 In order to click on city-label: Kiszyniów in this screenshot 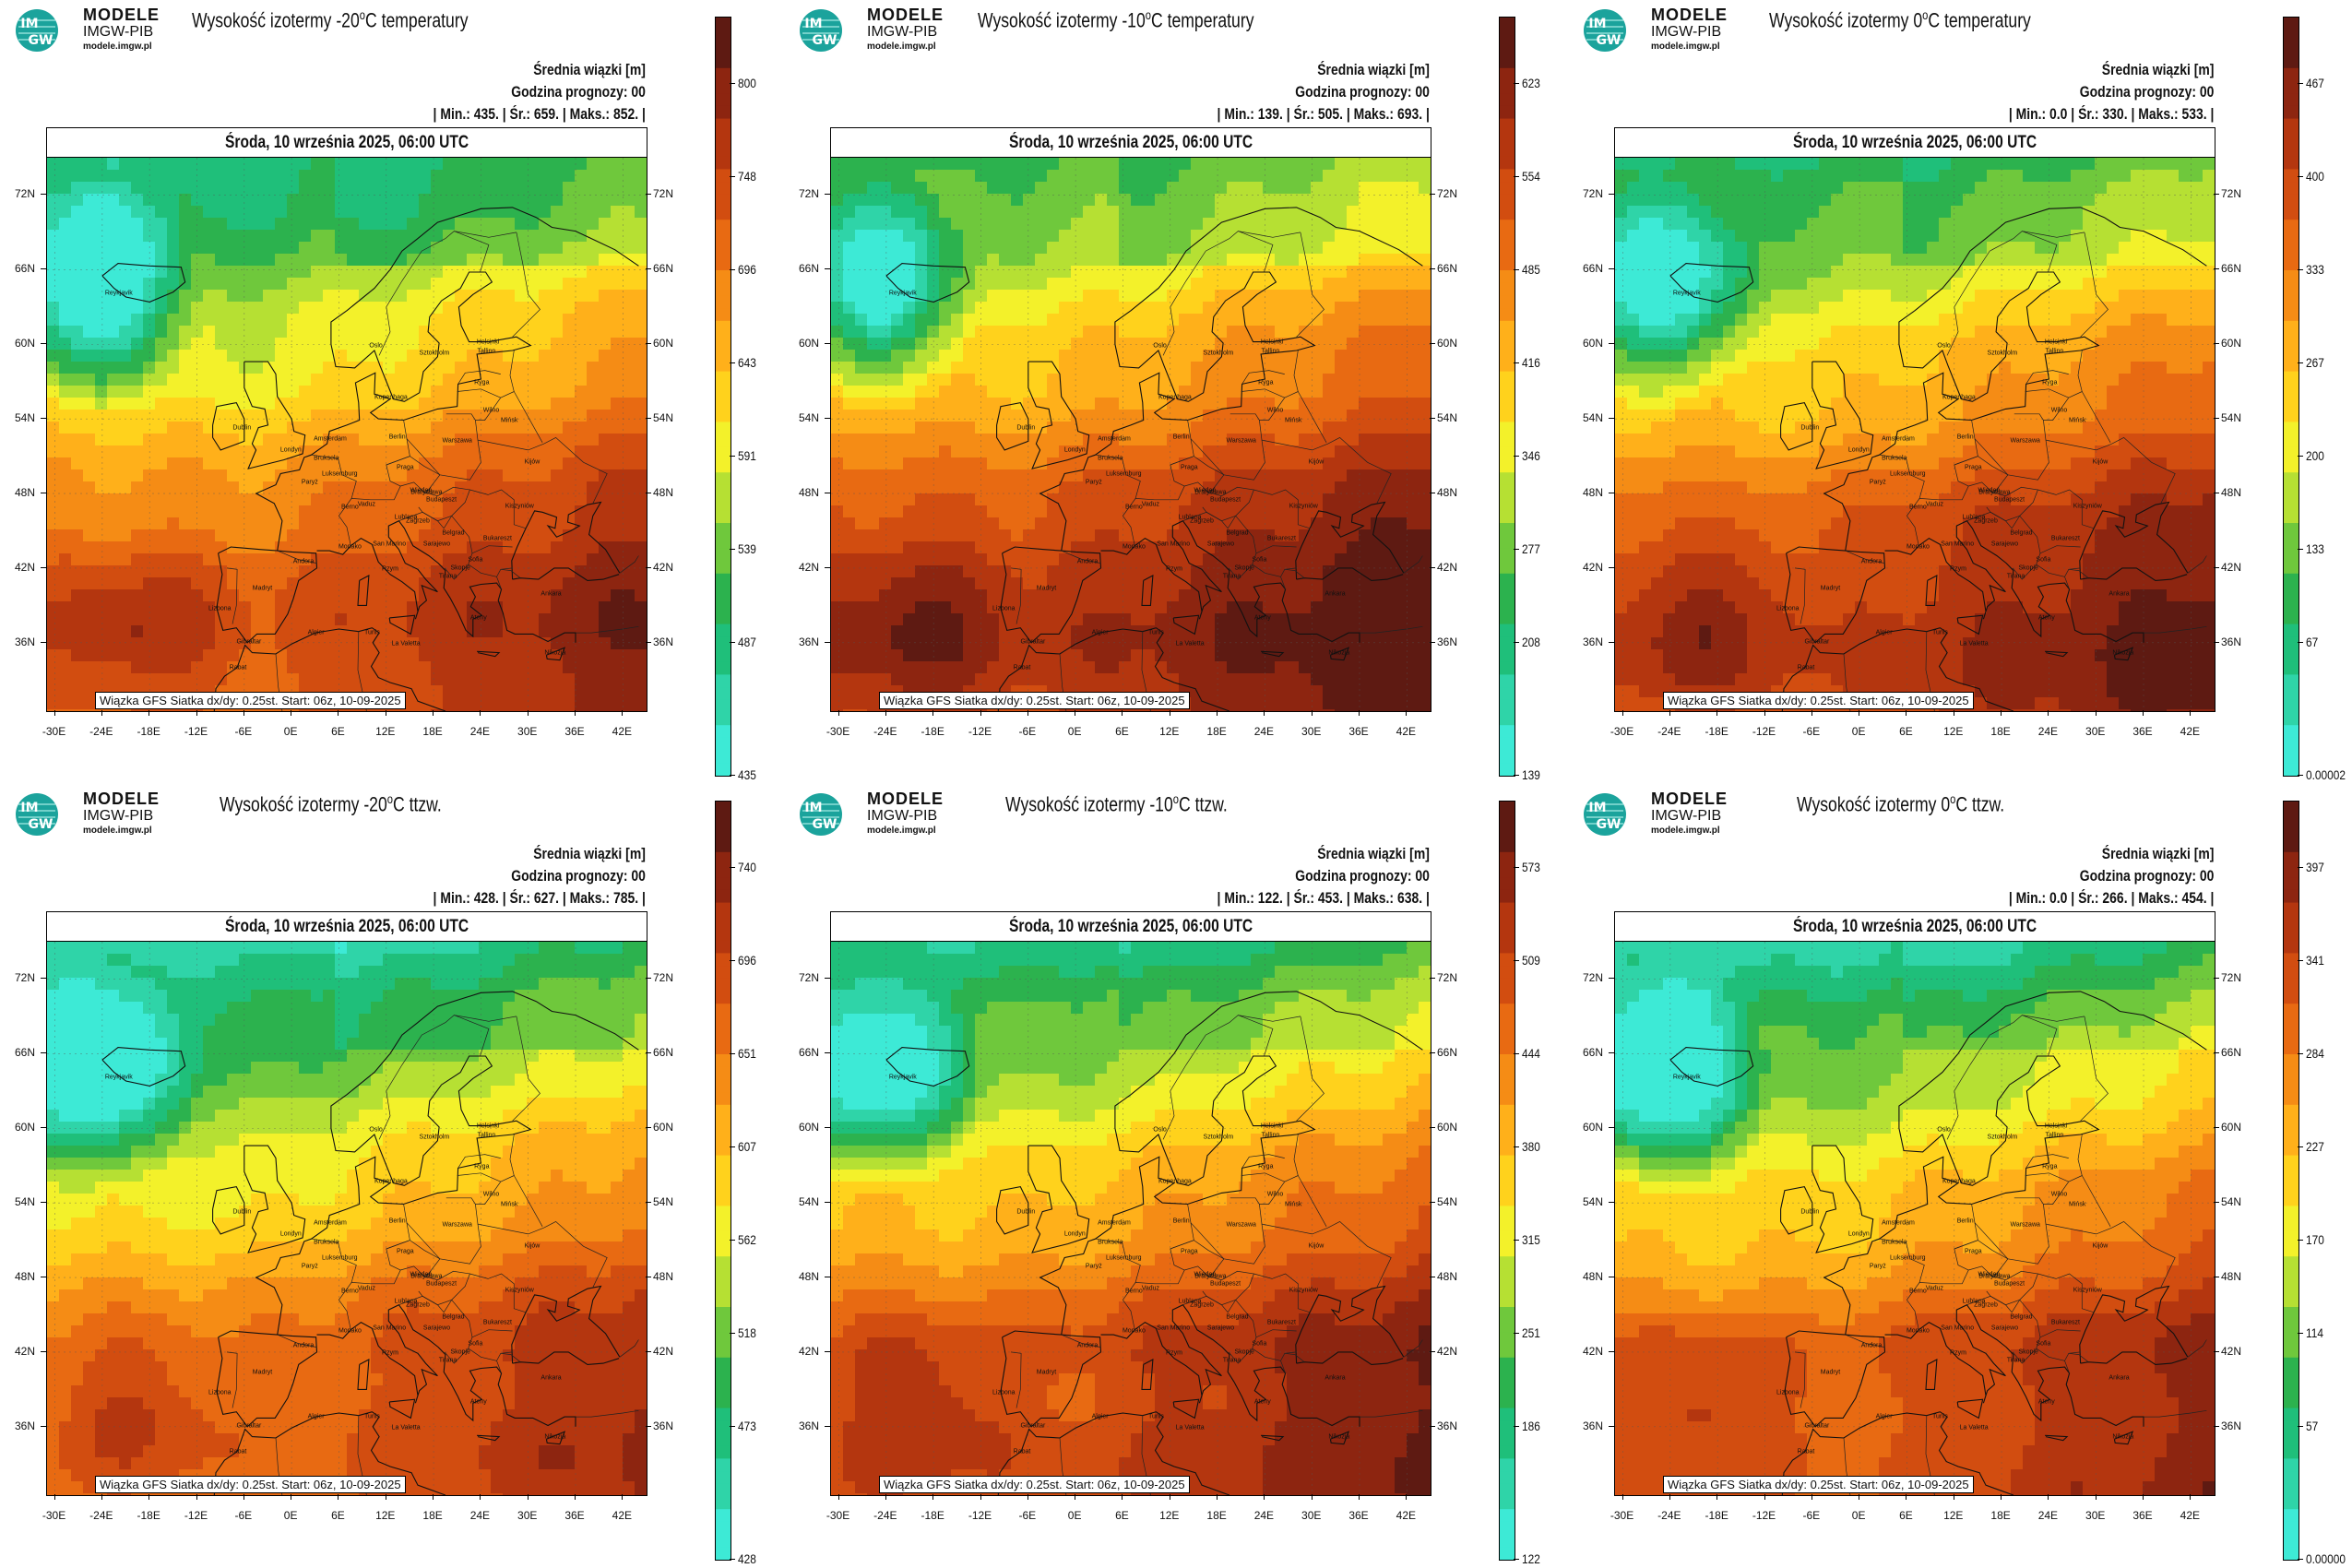, I will do `click(1303, 1290)`.